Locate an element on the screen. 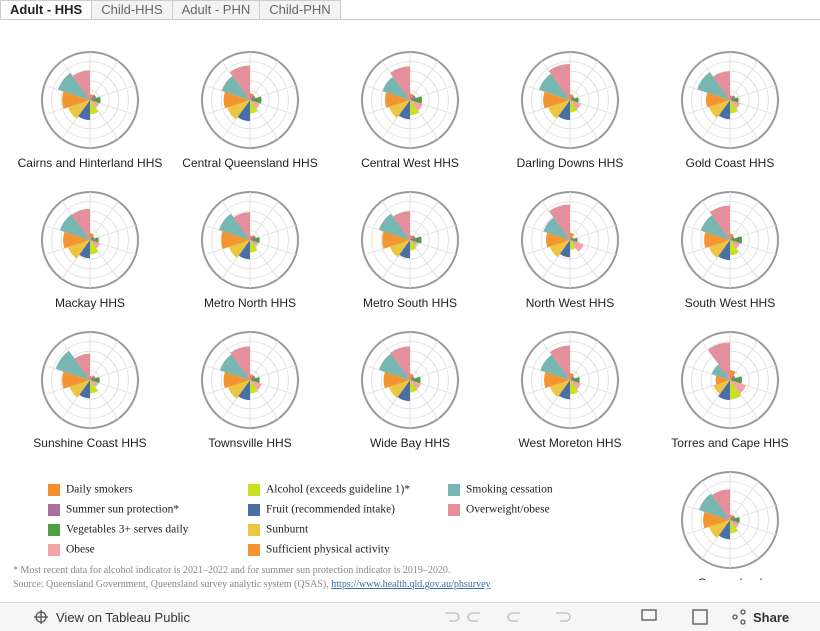 Image resolution: width=820 pixels, height=631 pixels. panel-title: Queensland is located at coordinates (730, 578).